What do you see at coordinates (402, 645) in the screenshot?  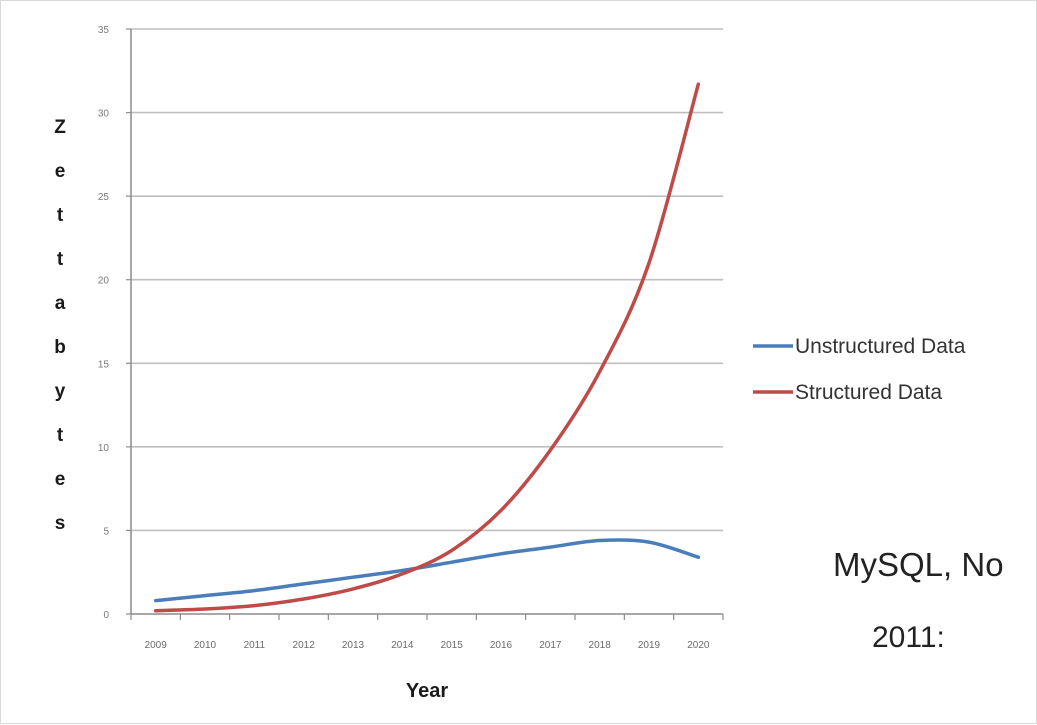 I see `x-tick-label: 2014` at bounding box center [402, 645].